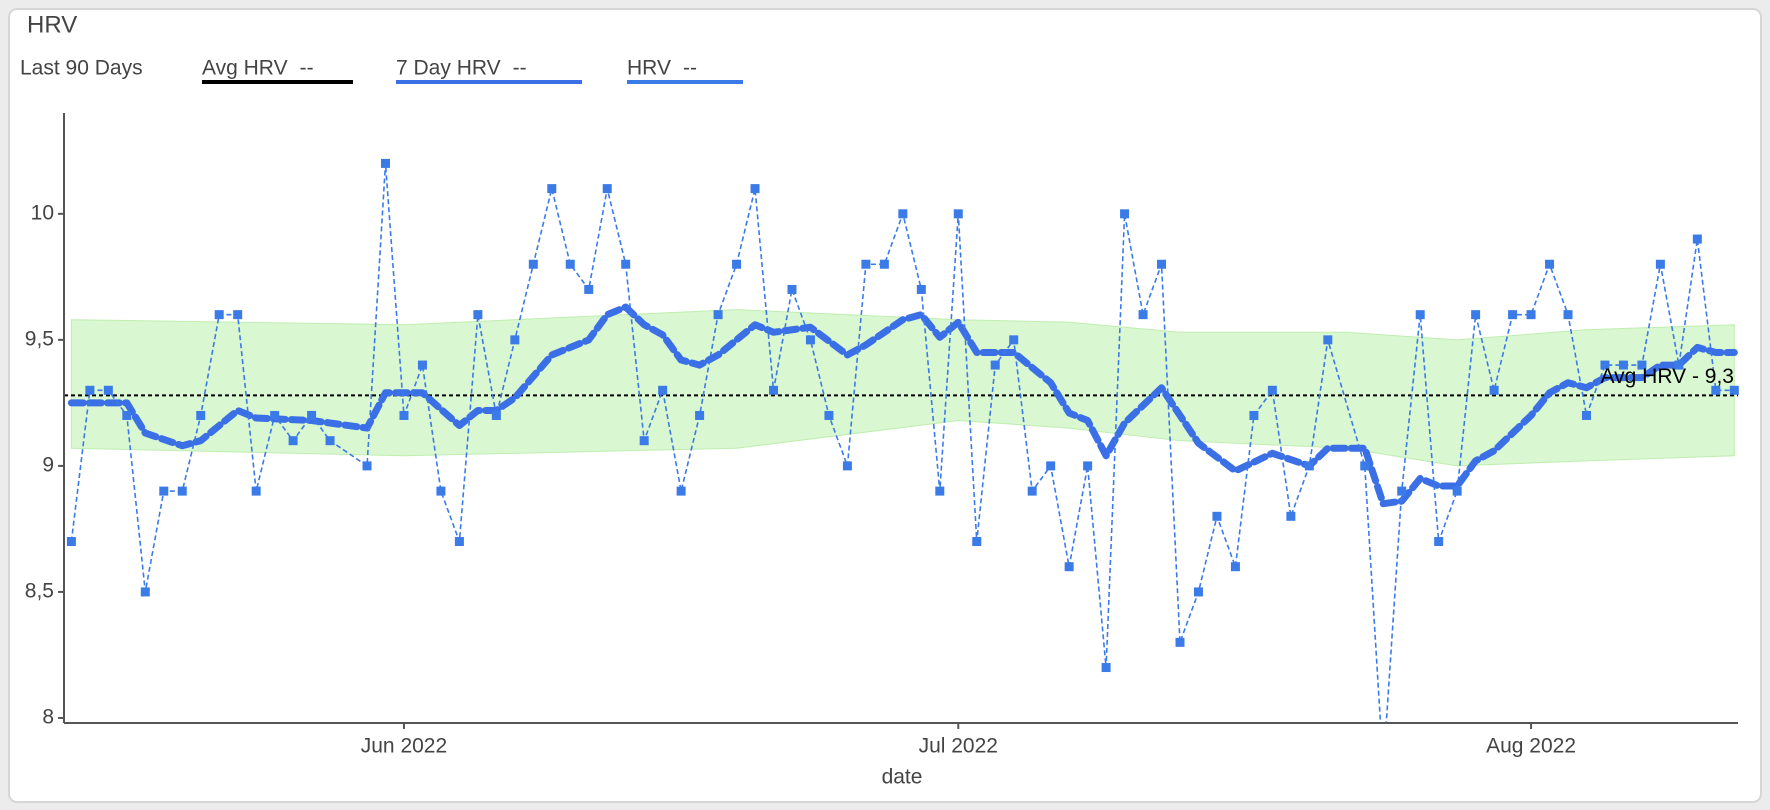 The image size is (1770, 810). I want to click on legend-label: 7 Day HRV, so click(448, 68).